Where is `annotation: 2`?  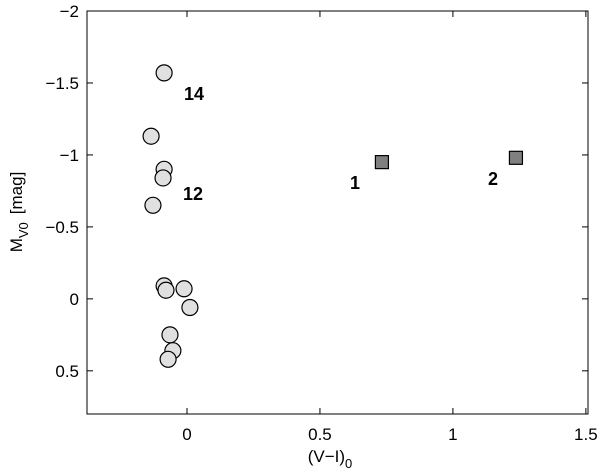 annotation: 2 is located at coordinates (493, 179).